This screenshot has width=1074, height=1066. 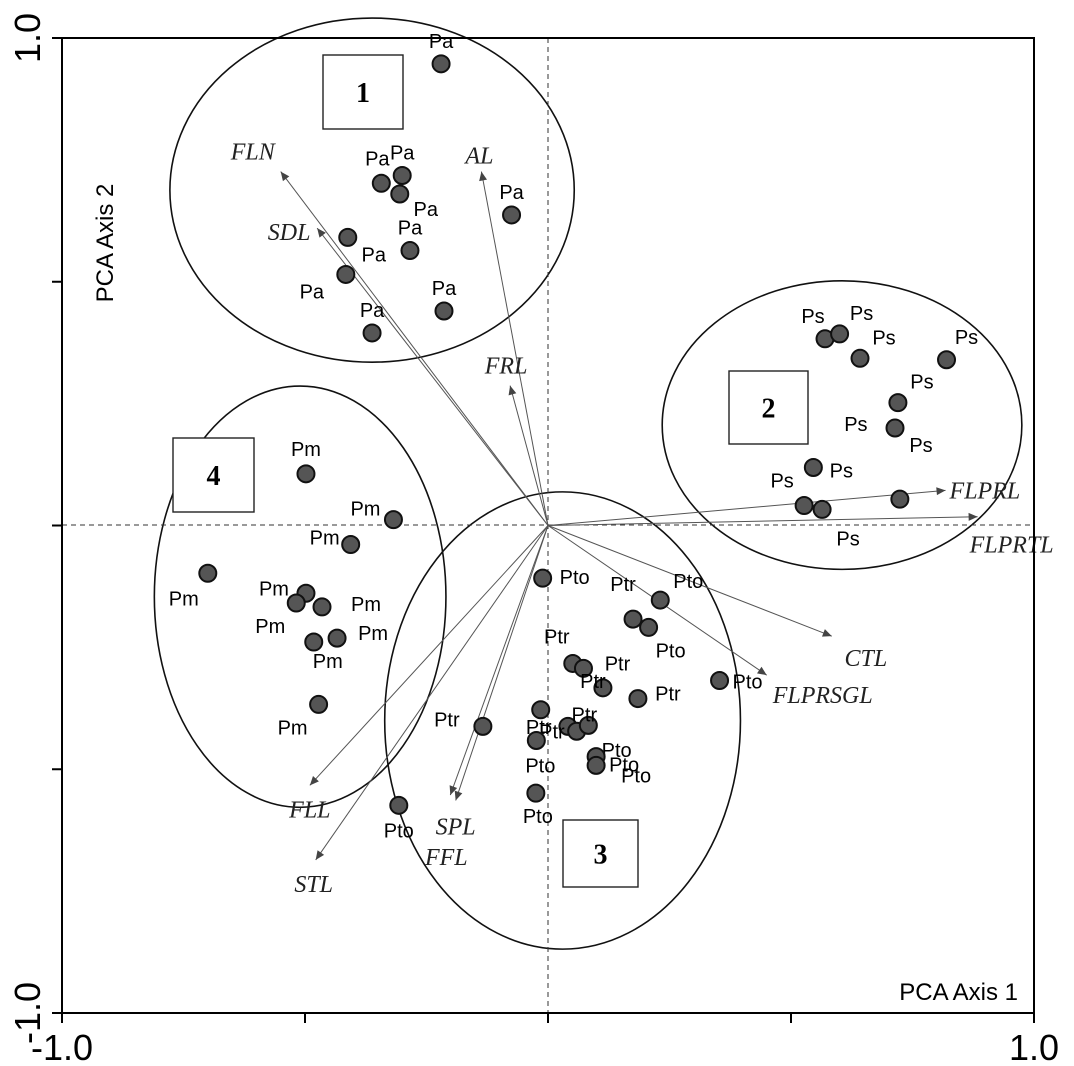 I want to click on vector-arrowhead-sdl, so click(x=321, y=233).